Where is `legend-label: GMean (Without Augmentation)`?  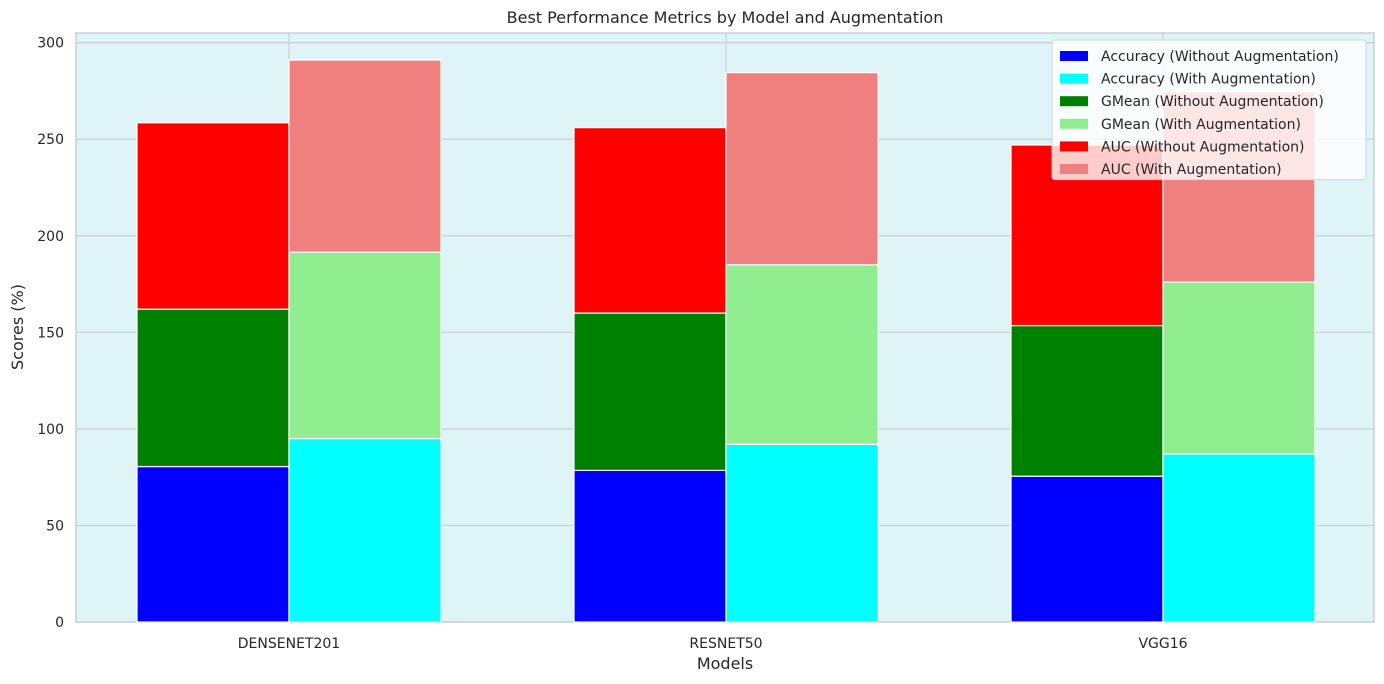
legend-label: GMean (Without Augmentation) is located at coordinates (1212, 102).